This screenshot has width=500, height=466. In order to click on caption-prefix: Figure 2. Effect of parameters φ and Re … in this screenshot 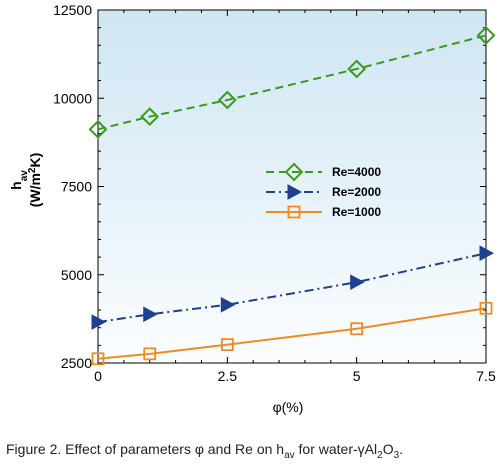, I will do `click(145, 449)`.